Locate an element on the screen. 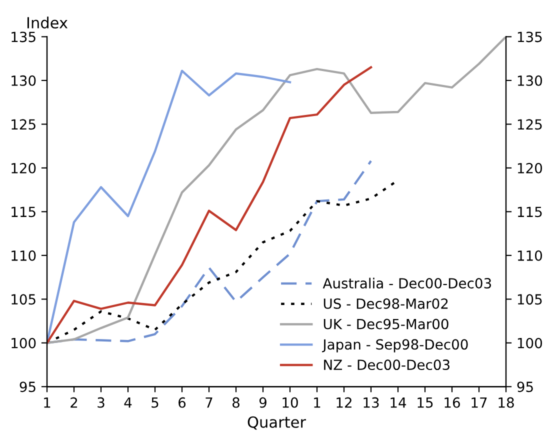 The height and width of the screenshot is (432, 553). y-tick-label: 125 is located at coordinates (24, 124).